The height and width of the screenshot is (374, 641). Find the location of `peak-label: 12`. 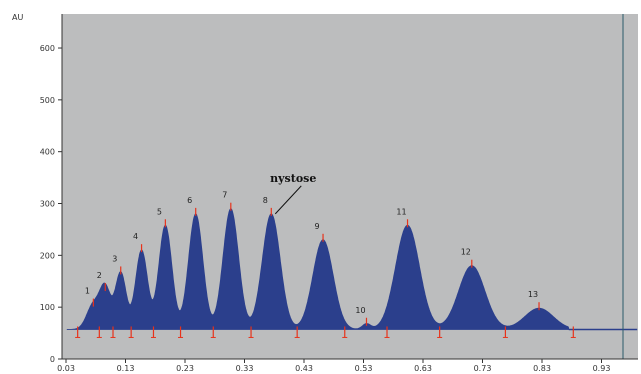

peak-label: 12 is located at coordinates (466, 252).